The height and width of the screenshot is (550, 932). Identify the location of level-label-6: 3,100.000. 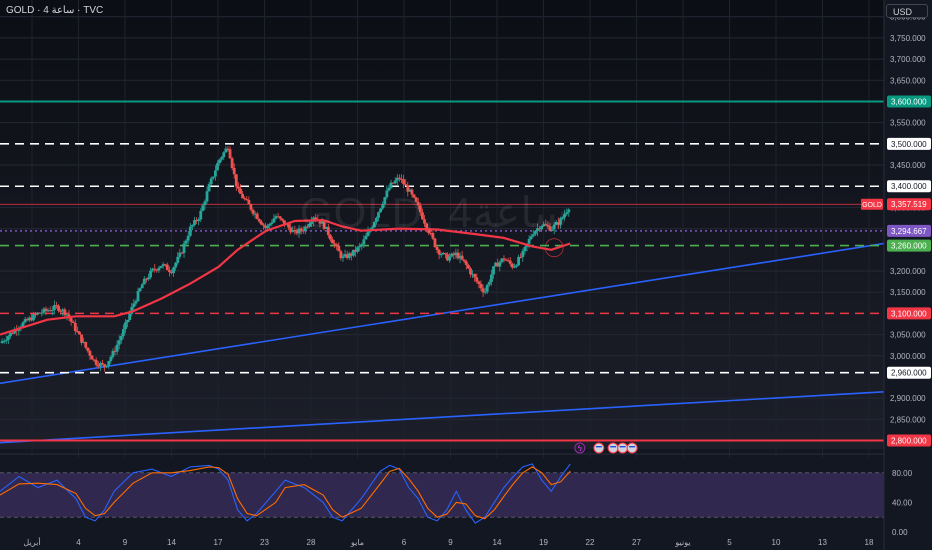
(909, 313).